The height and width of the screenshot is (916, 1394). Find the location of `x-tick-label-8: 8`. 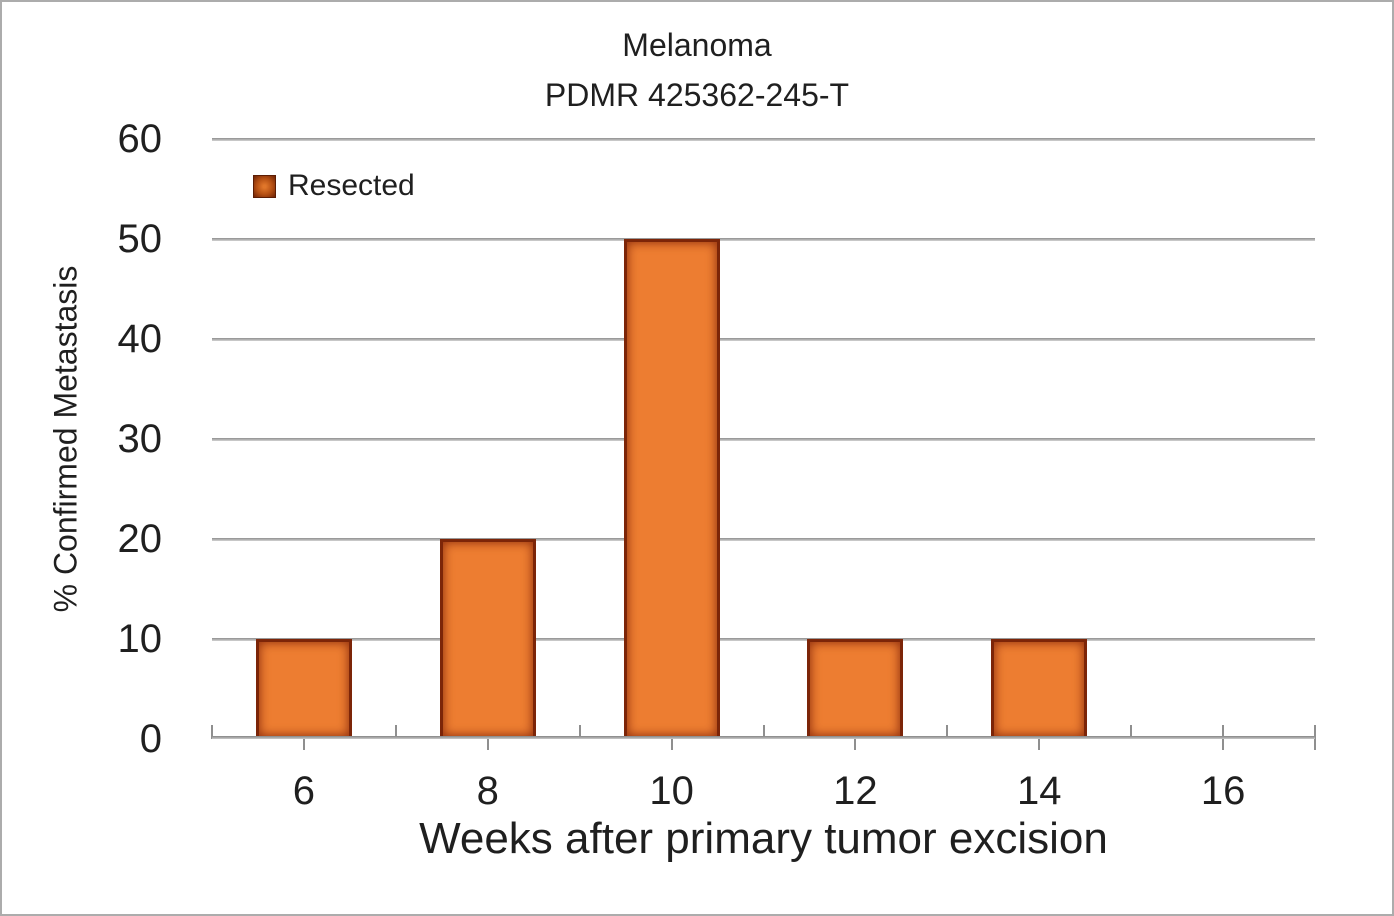

x-tick-label-8: 8 is located at coordinates (487, 791).